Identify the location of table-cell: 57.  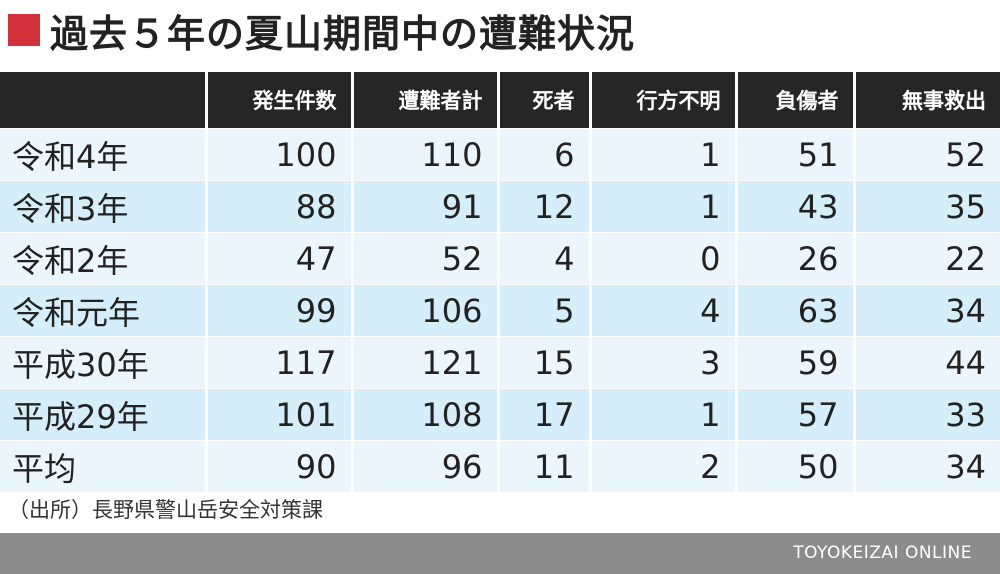
(796, 414).